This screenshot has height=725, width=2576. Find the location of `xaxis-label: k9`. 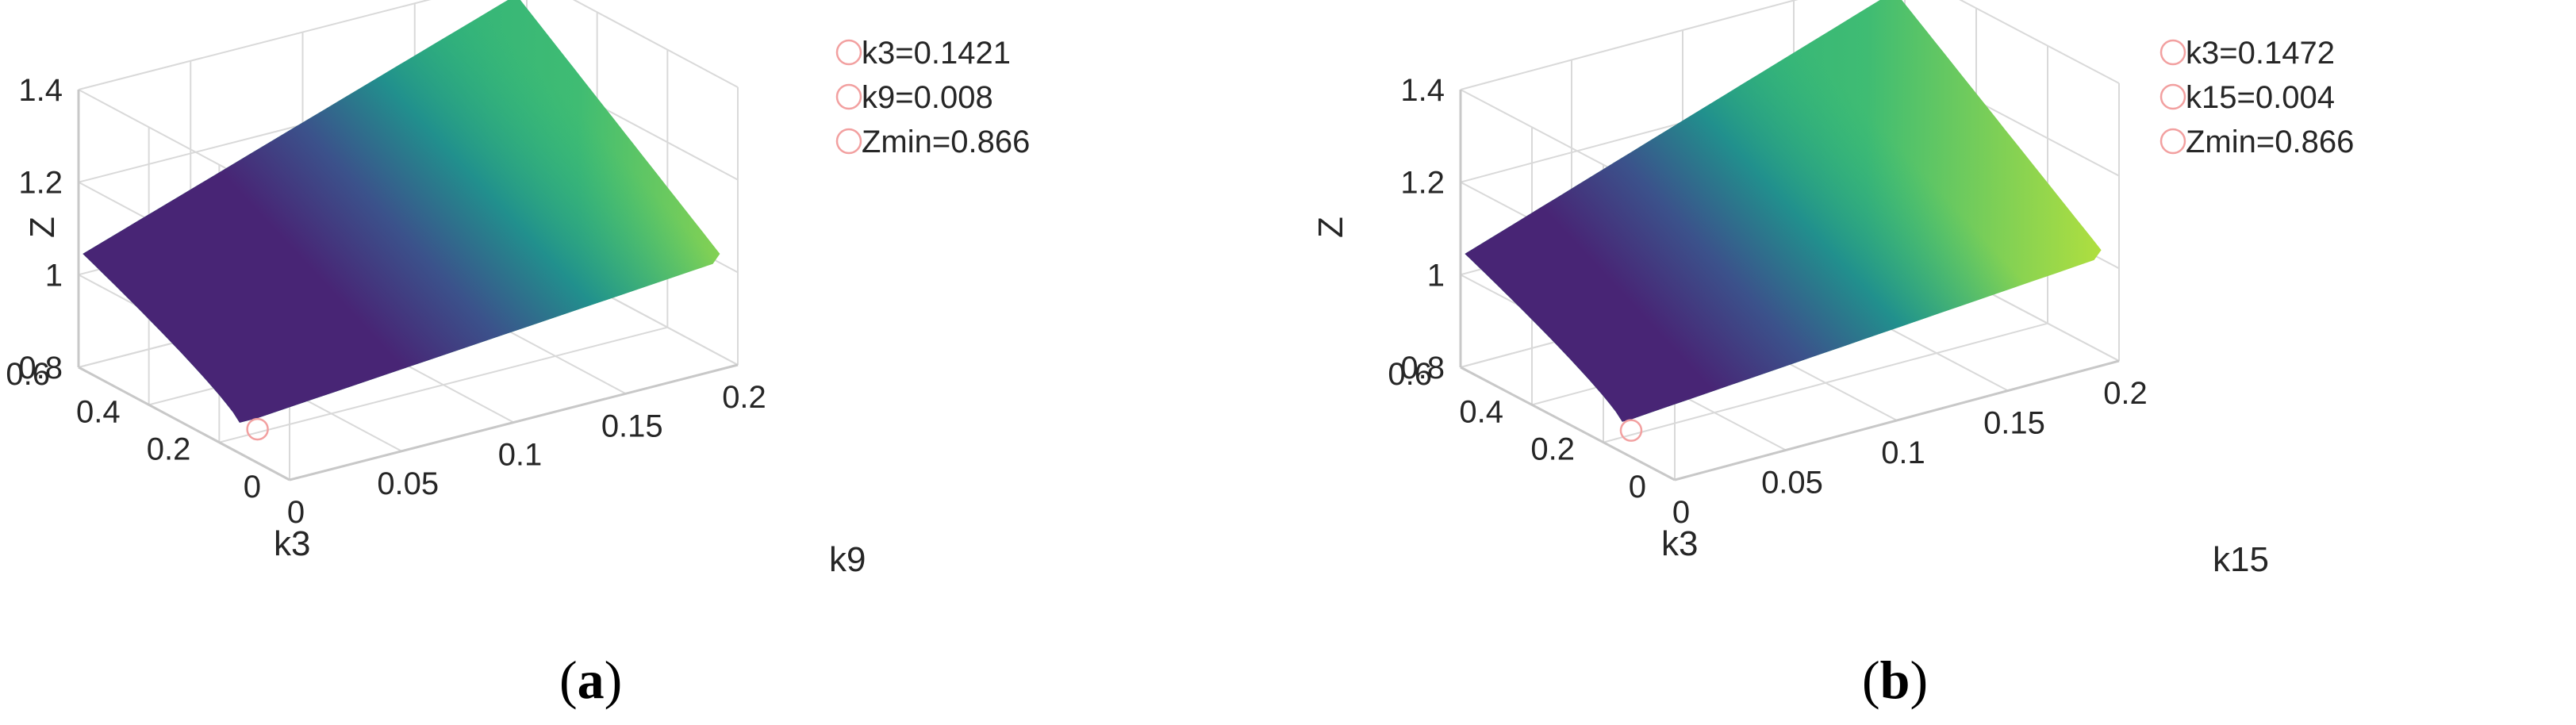

xaxis-label: k9 is located at coordinates (847, 559).